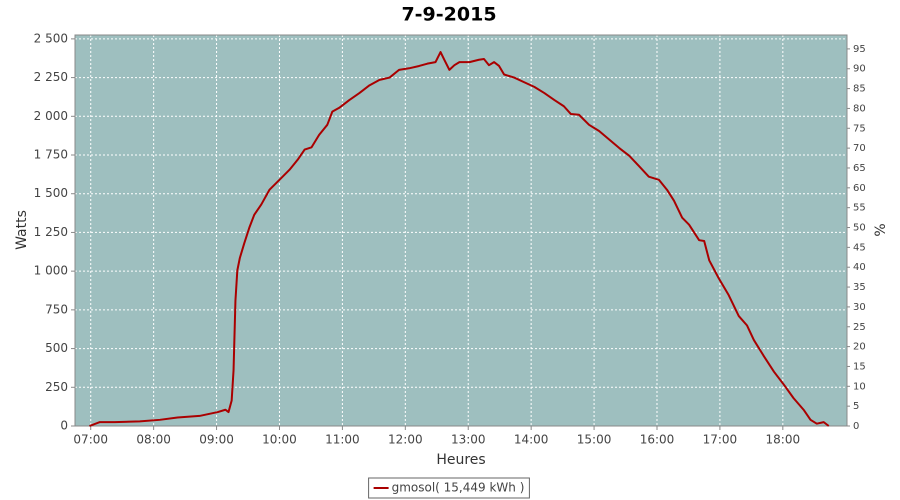 This screenshot has height=500, width=900. I want to click on y2-tick-label: 15, so click(859, 366).